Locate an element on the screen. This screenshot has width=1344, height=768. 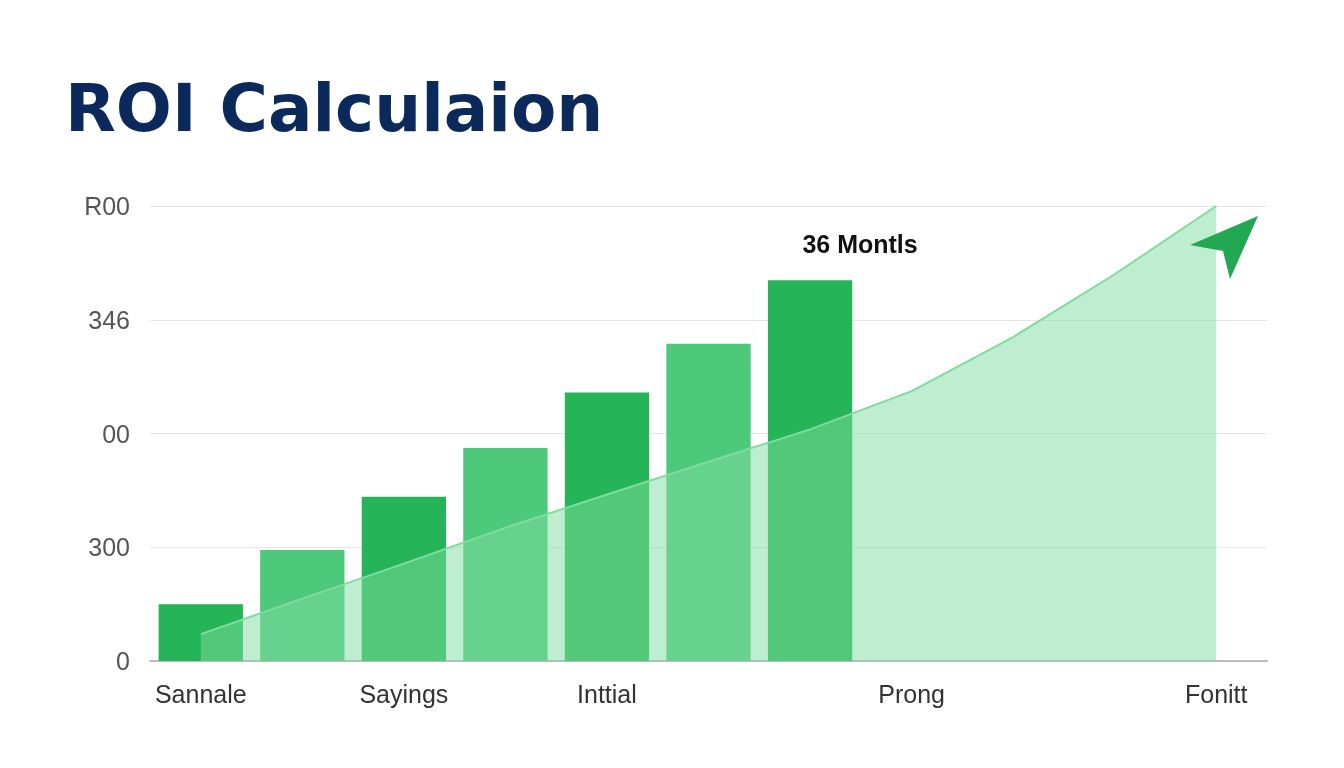
annotation: 36 Montls is located at coordinates (860, 244).